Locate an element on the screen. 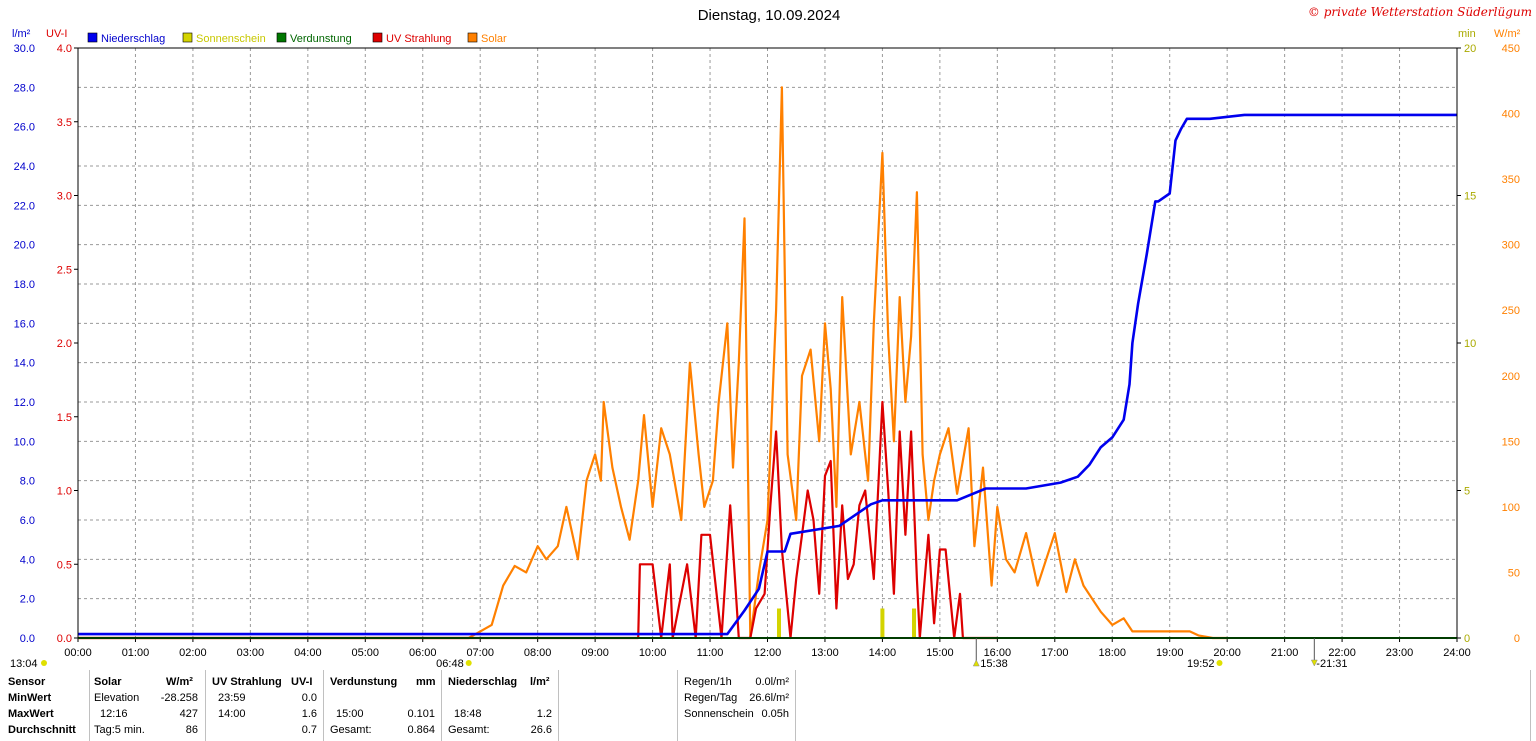  y-tick-label-solar: 300 is located at coordinates (1511, 246).